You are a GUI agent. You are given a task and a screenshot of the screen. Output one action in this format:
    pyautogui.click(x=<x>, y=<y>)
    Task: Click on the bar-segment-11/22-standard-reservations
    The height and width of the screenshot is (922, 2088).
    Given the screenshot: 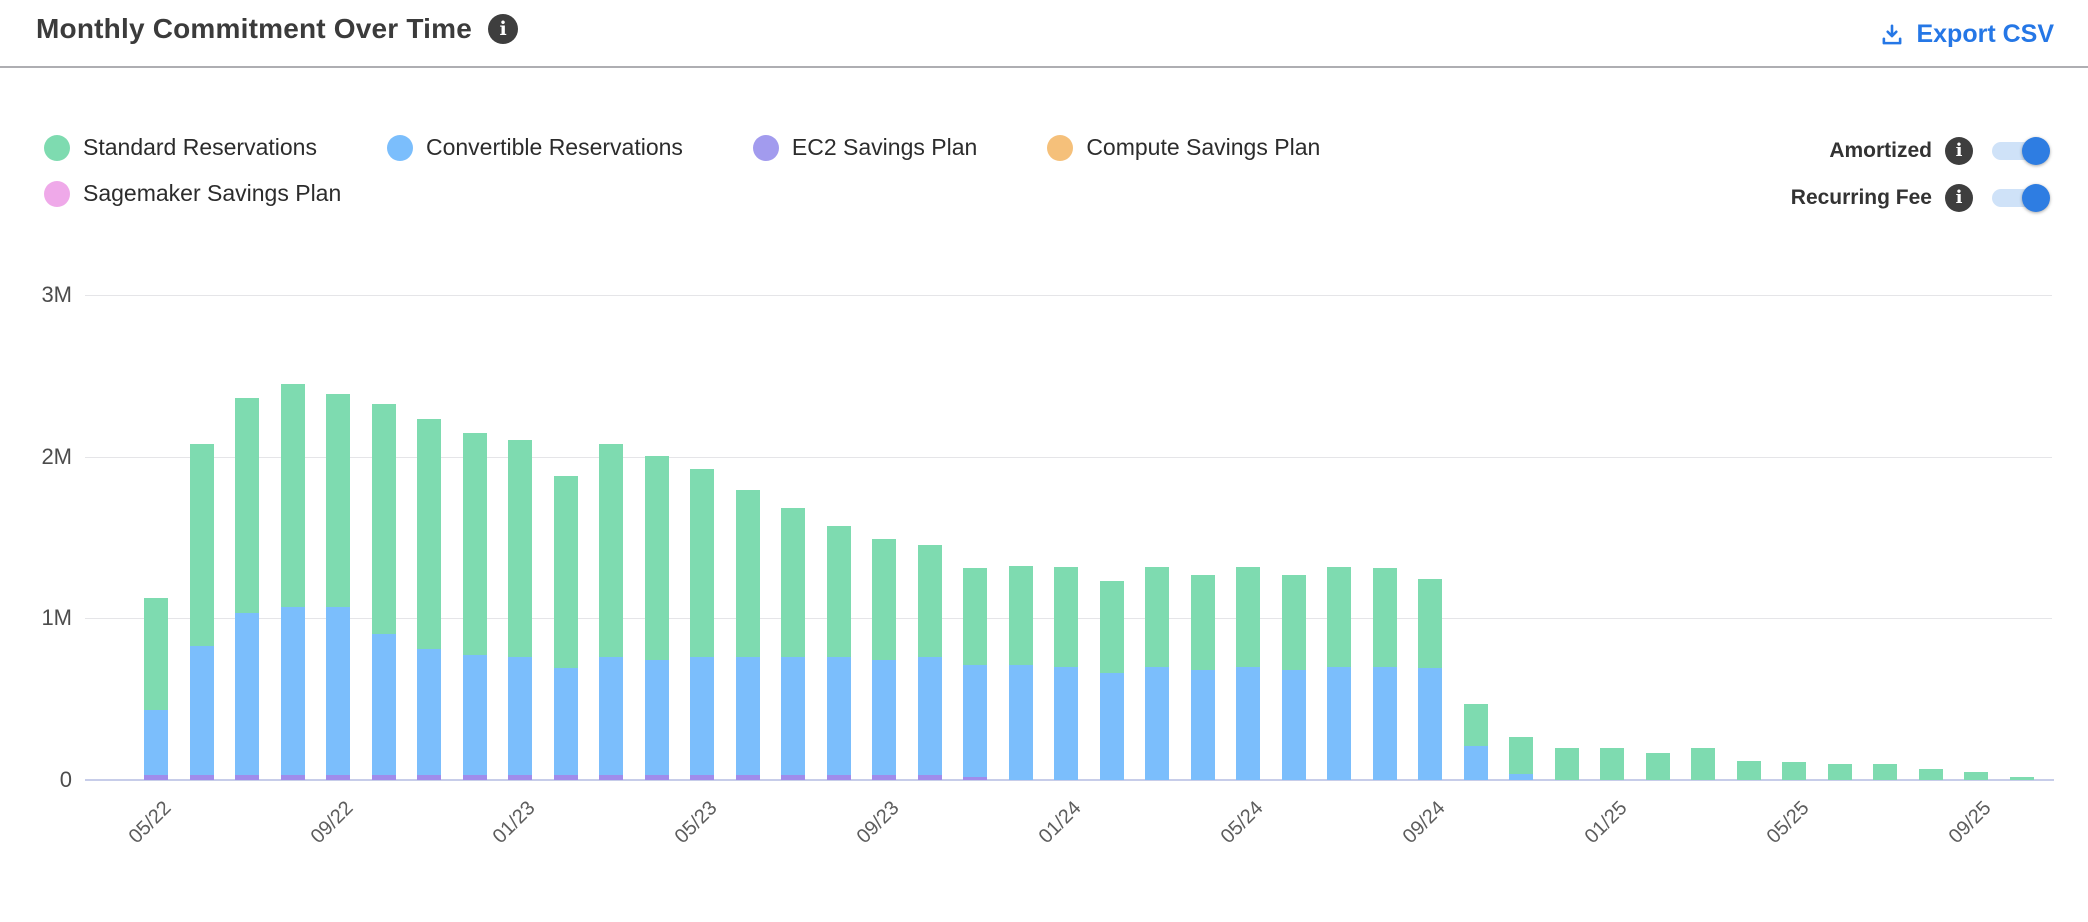 What is the action you would take?
    pyautogui.click(x=429, y=534)
    